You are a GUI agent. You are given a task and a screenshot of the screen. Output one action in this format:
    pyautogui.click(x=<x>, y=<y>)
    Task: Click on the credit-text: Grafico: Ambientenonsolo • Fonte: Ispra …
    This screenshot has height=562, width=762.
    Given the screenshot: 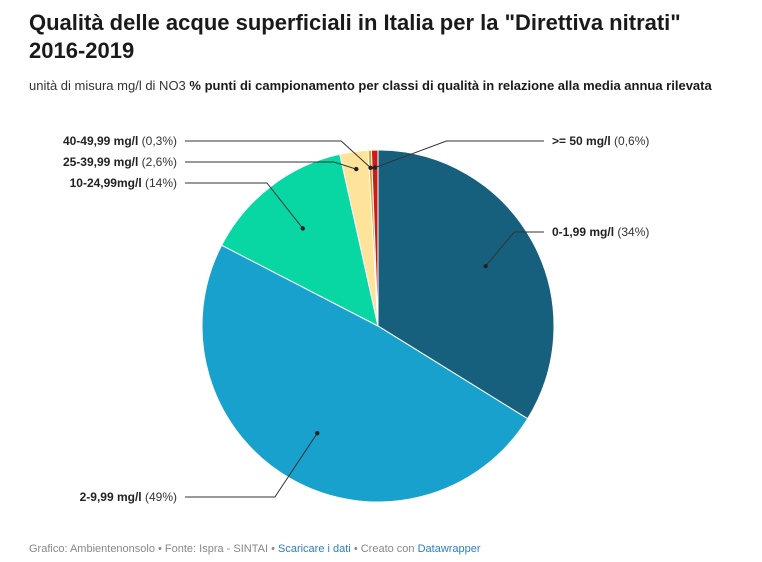 What is the action you would take?
    pyautogui.click(x=153, y=549)
    